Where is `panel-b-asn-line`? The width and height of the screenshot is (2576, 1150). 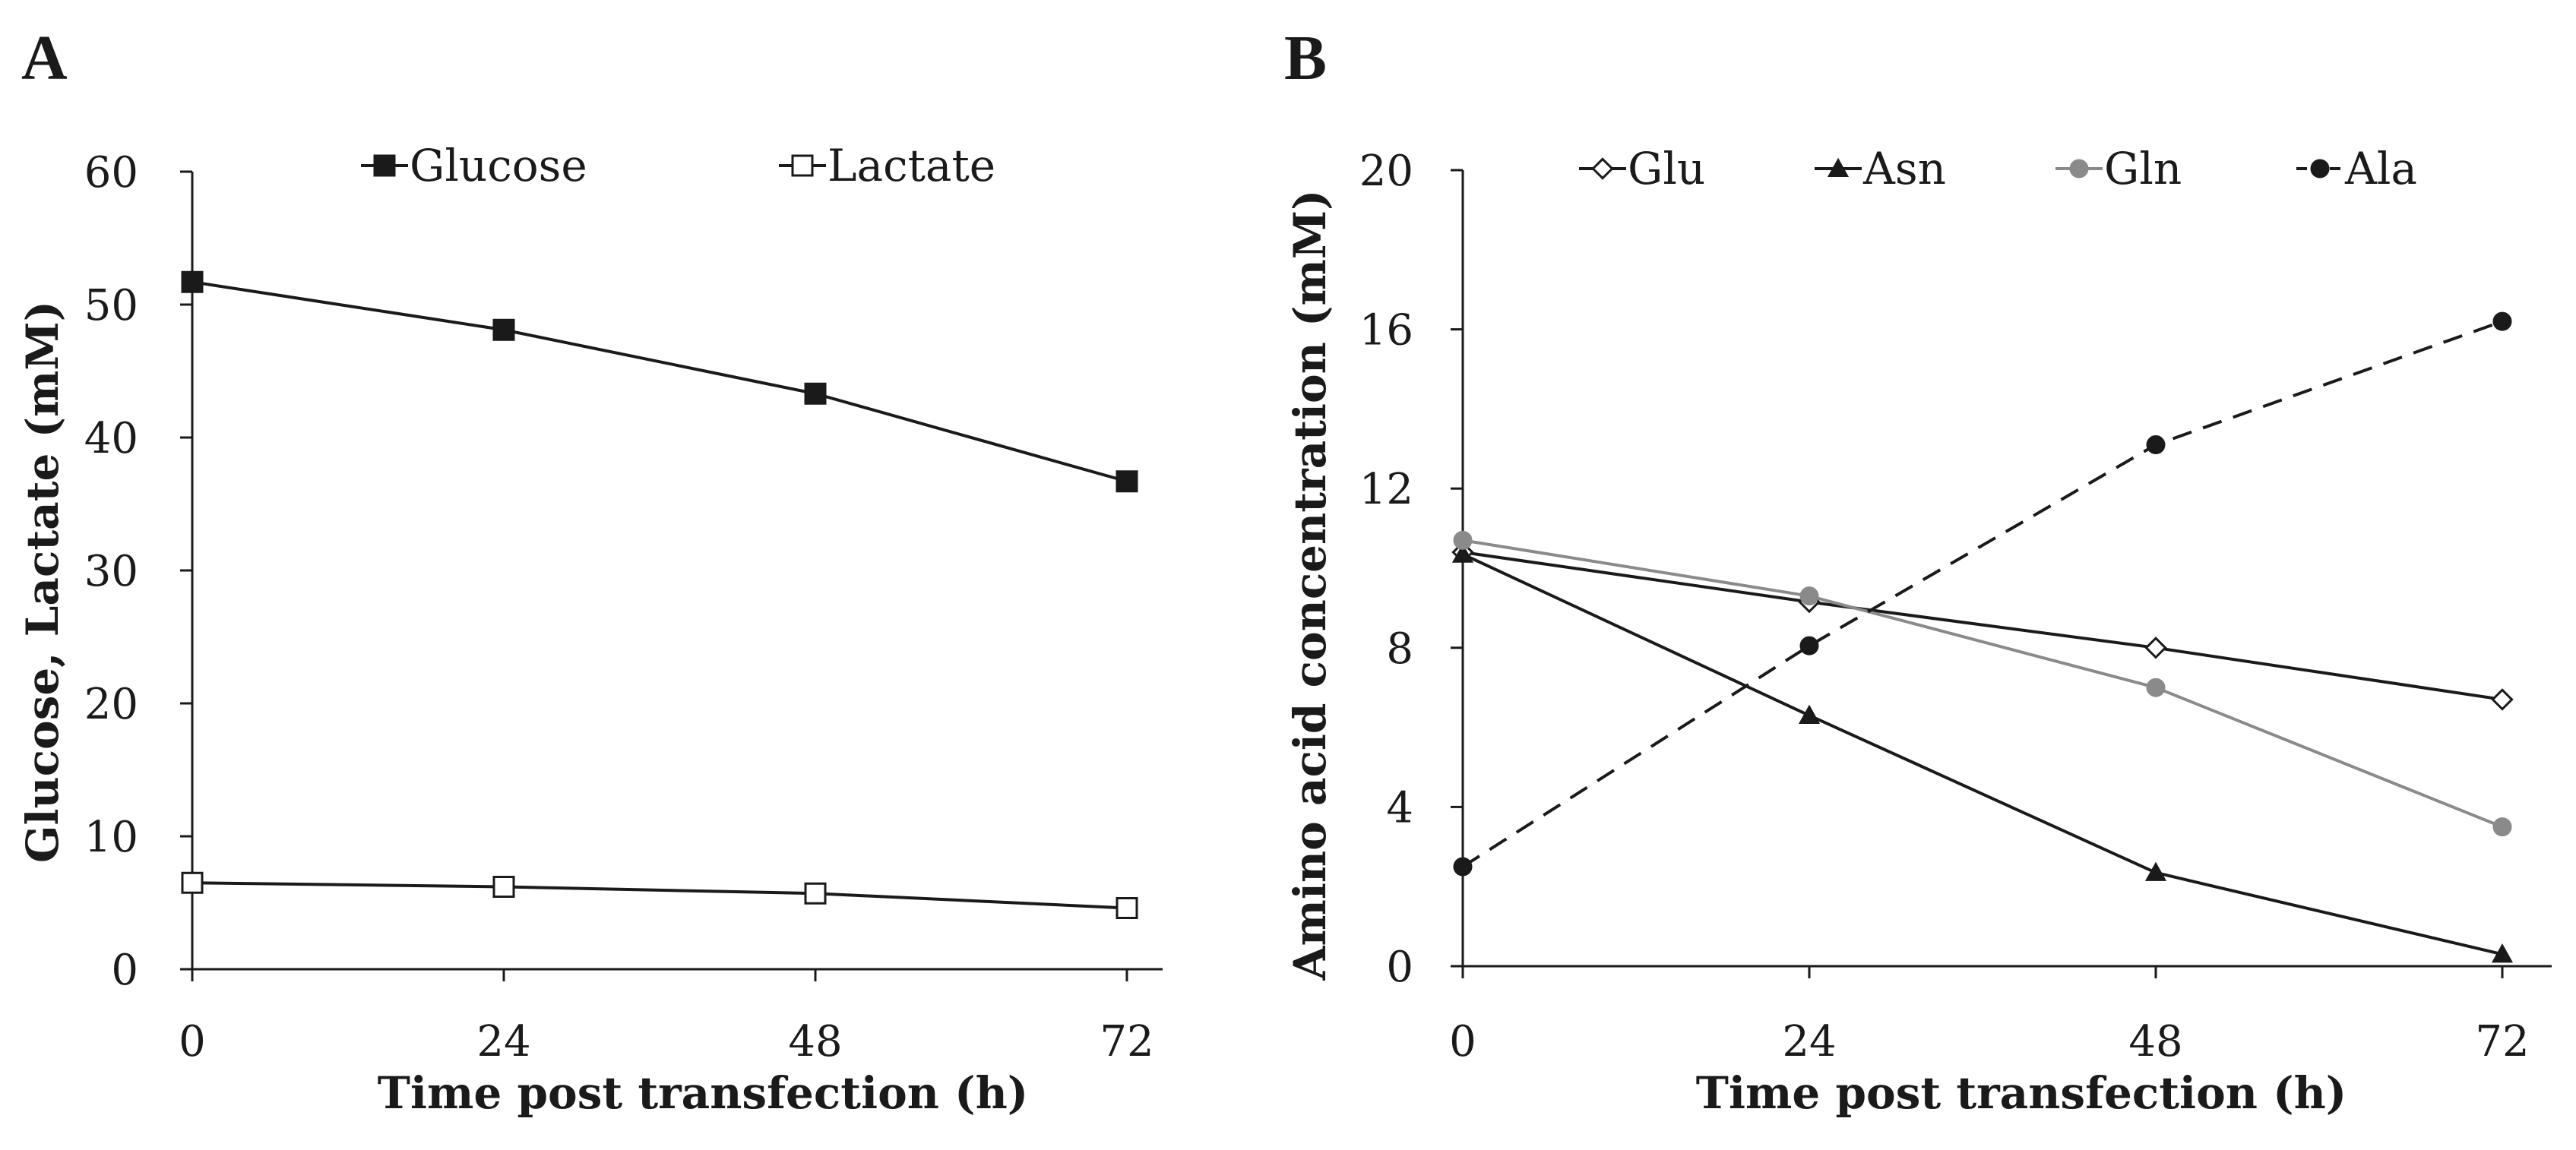 panel-b-asn-line is located at coordinates (1982, 754).